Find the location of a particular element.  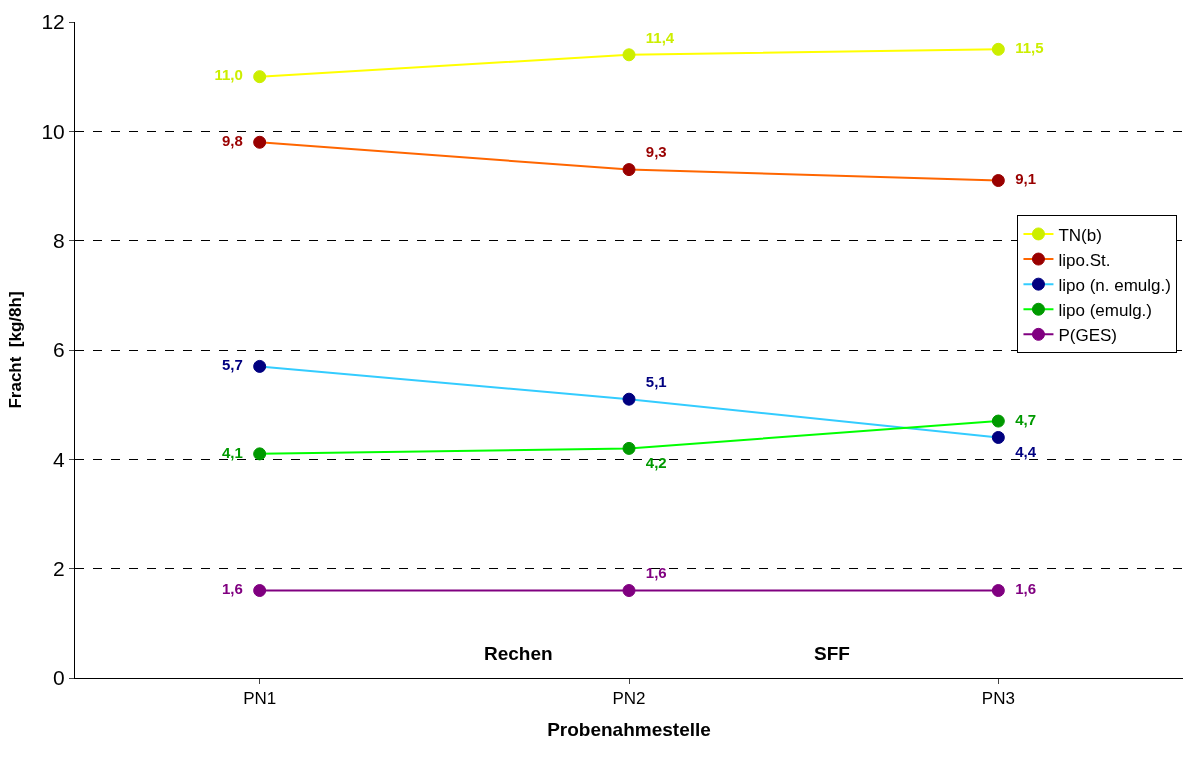

x-axis-title: Probenahmestelle is located at coordinates (629, 730).